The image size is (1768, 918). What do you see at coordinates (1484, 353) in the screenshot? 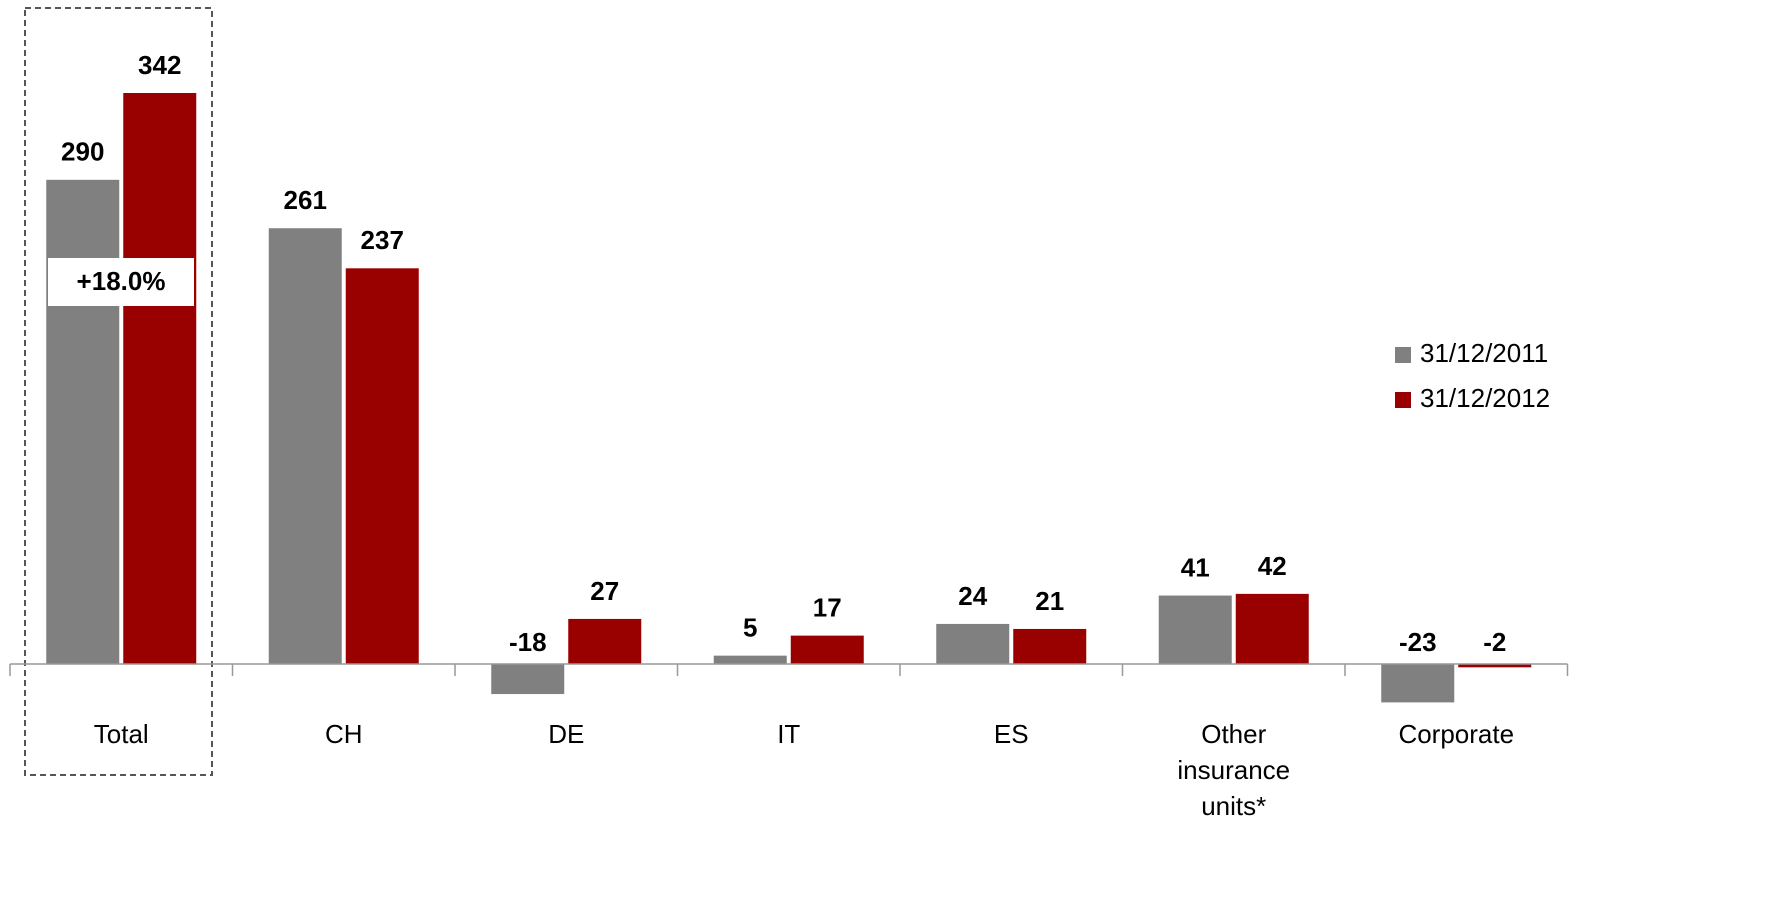
I see `legend-label: 31/12/2011` at bounding box center [1484, 353].